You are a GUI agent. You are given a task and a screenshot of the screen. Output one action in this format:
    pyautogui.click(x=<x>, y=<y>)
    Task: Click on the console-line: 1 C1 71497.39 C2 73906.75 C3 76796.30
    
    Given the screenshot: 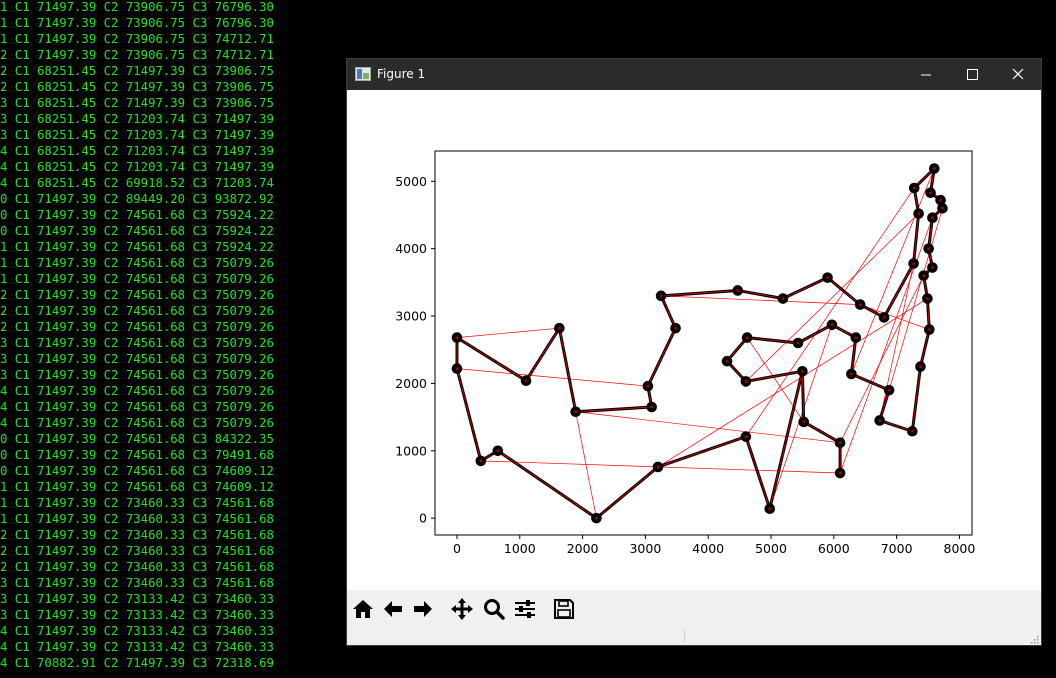 What is the action you would take?
    pyautogui.click(x=137, y=7)
    